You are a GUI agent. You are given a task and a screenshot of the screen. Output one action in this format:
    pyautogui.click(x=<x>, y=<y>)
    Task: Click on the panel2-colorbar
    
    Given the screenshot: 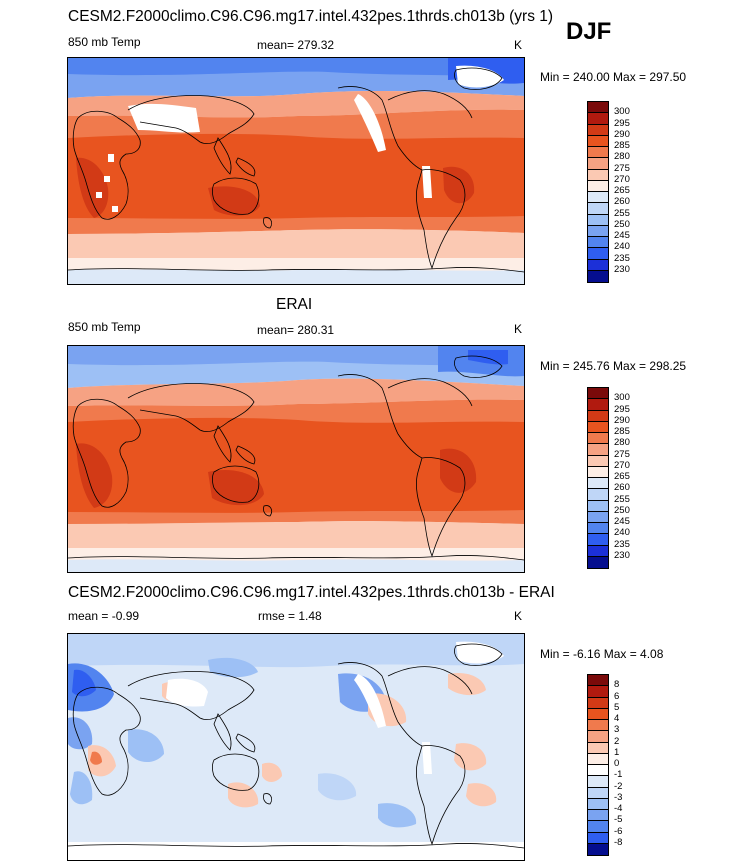 What is the action you would take?
    pyautogui.click(x=598, y=478)
    